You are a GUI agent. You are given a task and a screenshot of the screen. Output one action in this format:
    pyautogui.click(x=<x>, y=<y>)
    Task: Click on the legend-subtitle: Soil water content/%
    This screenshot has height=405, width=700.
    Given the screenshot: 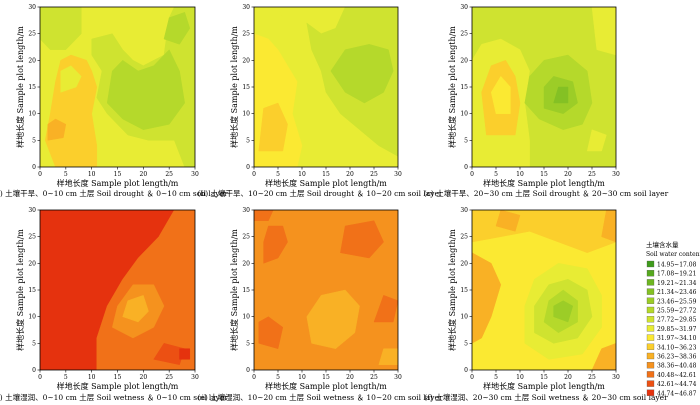 What is the action you would take?
    pyautogui.click(x=673, y=254)
    